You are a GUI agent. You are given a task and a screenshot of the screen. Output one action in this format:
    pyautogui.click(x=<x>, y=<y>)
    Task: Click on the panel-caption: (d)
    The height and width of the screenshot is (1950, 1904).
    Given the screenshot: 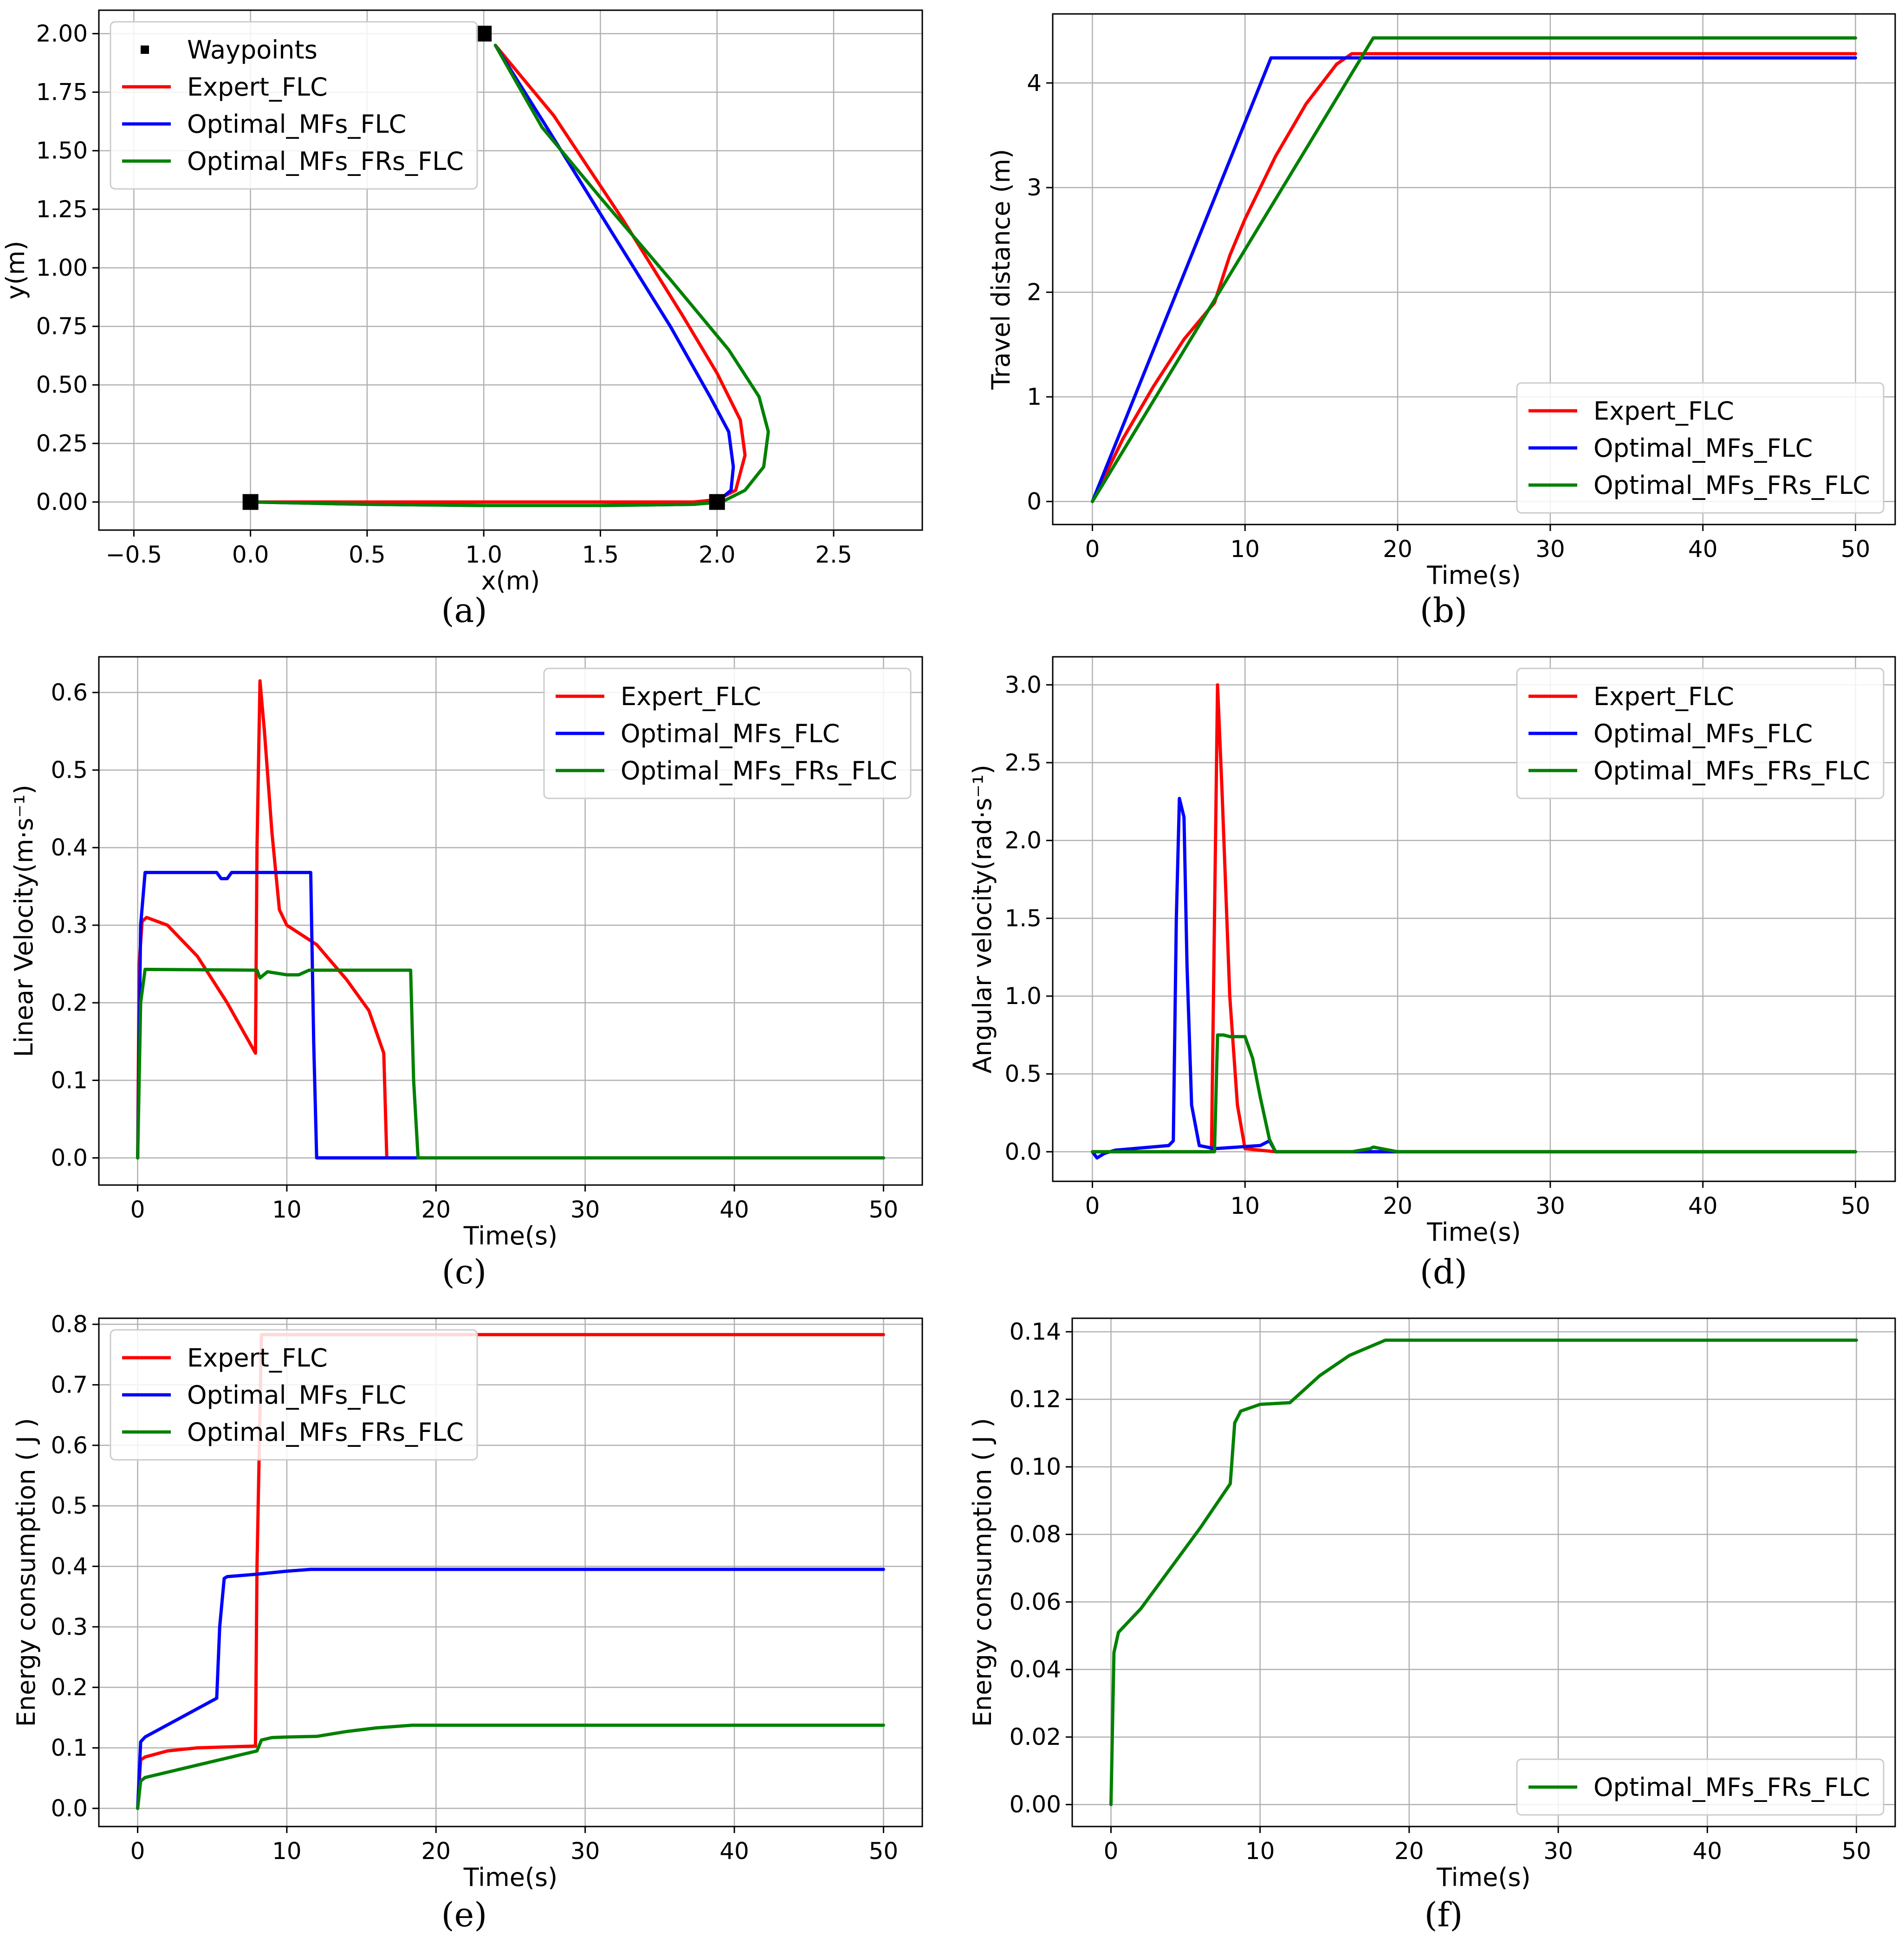 What is the action you would take?
    pyautogui.click(x=1443, y=1271)
    